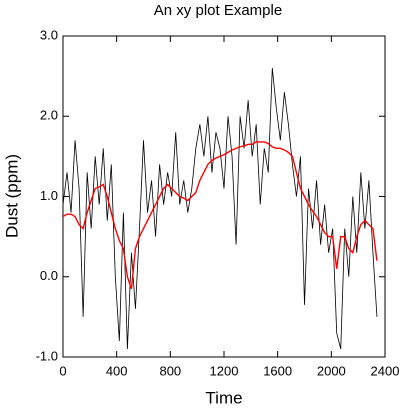 Image resolution: width=404 pixels, height=413 pixels. What do you see at coordinates (49, 115) in the screenshot?
I see `y-tick-label: 2.0` at bounding box center [49, 115].